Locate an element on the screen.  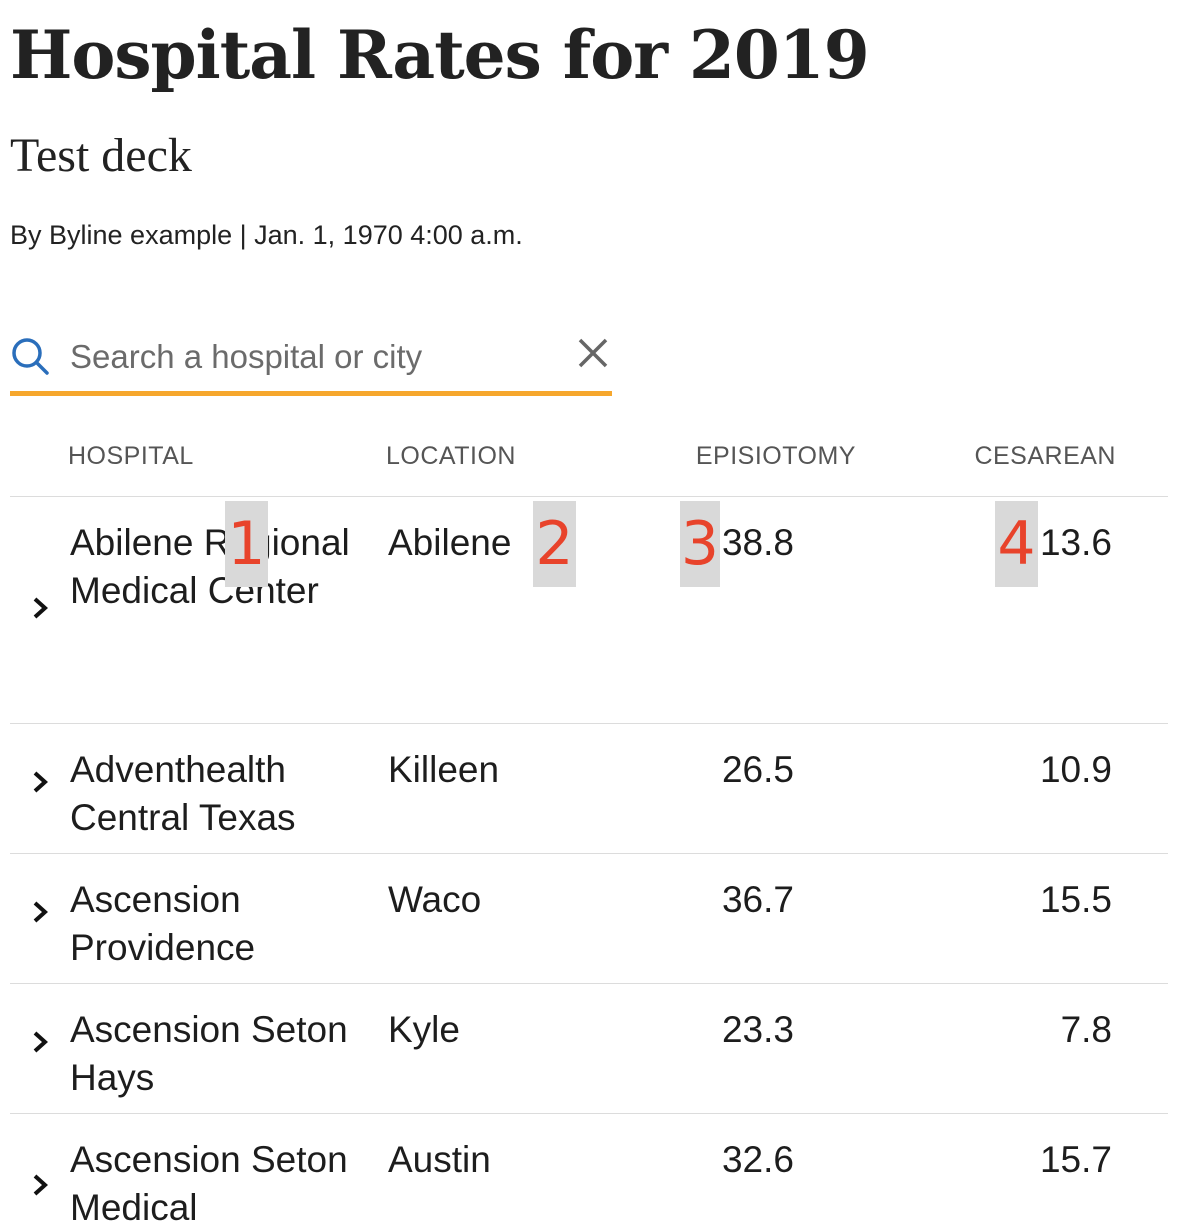
hospital-name: Adventhealth Central Texas is located at coordinates (183, 793).